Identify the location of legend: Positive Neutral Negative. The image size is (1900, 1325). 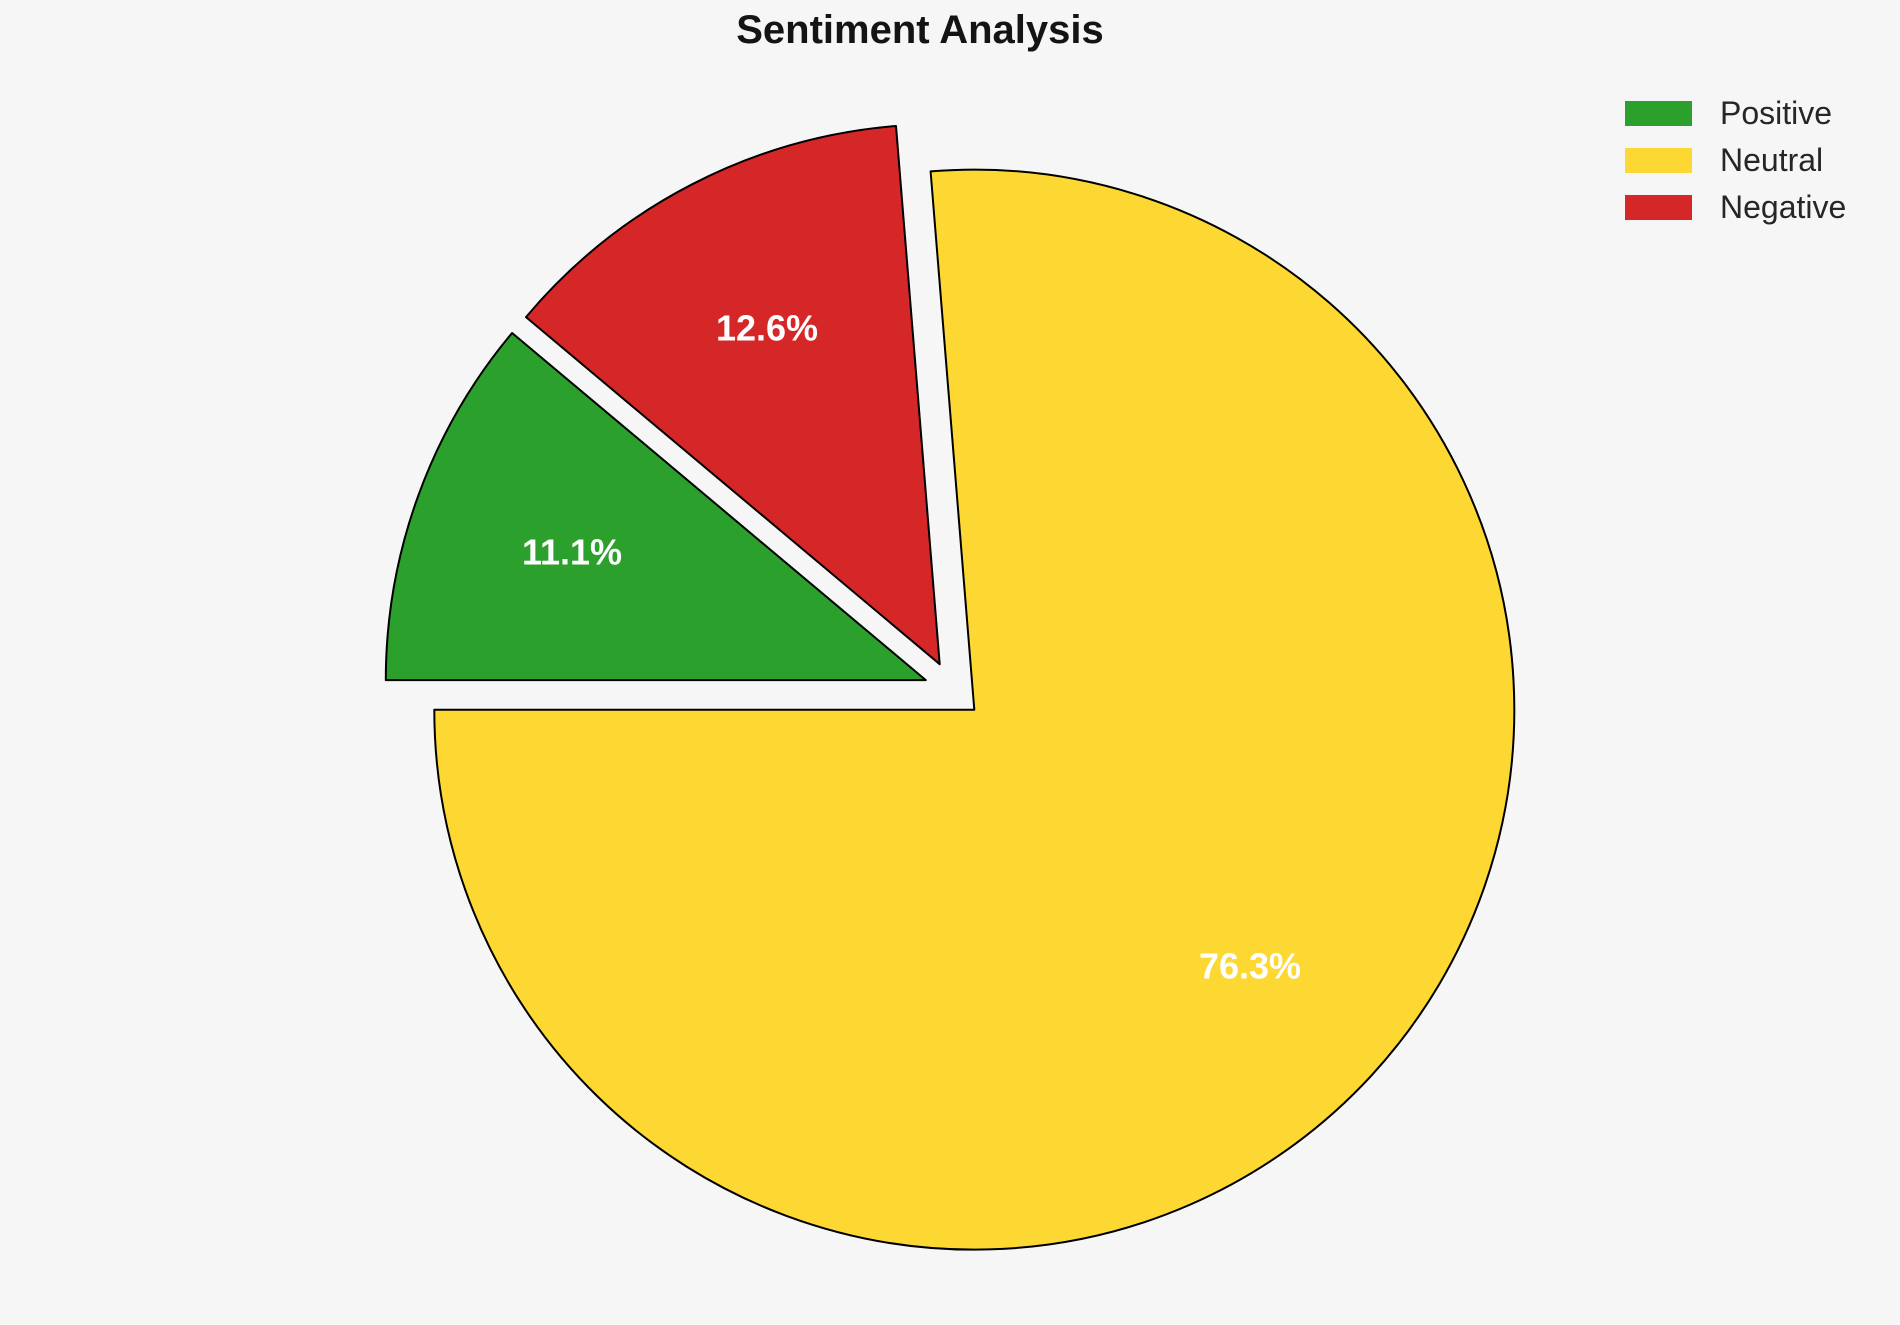
(1736, 160).